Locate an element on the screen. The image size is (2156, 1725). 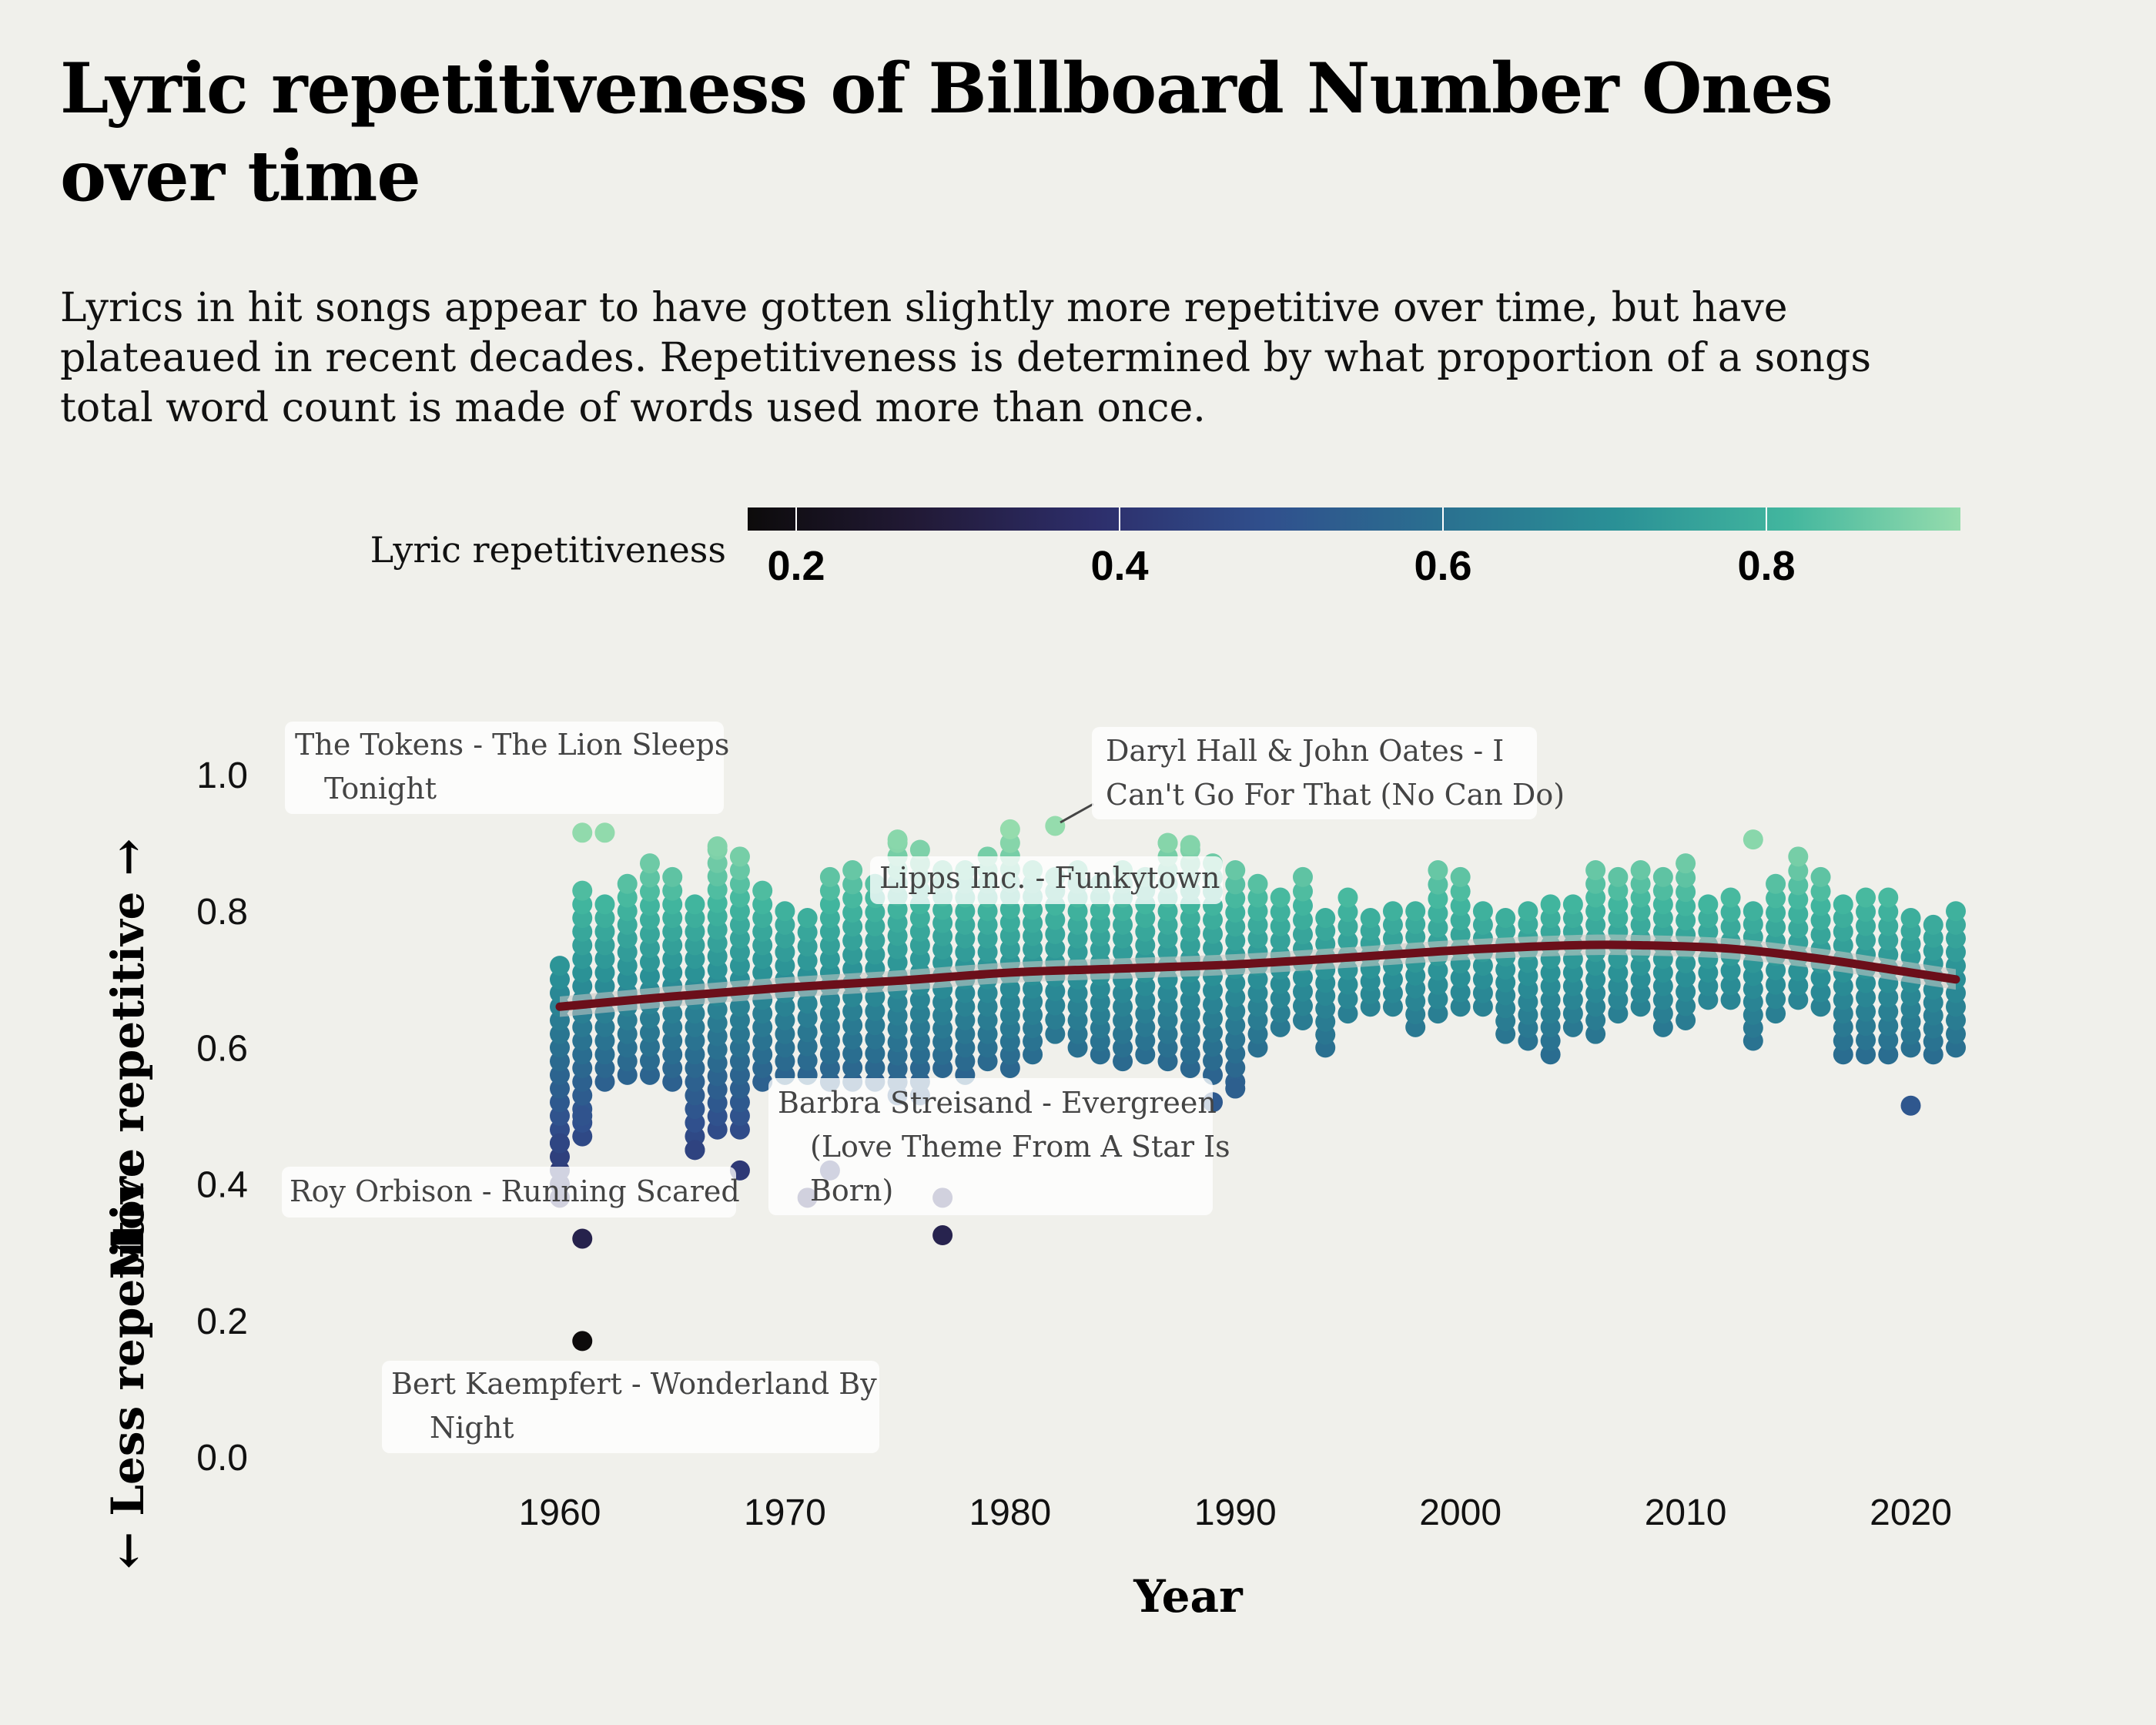
annotation-label: (Love Theme From A Star Is is located at coordinates (1020, 1147).